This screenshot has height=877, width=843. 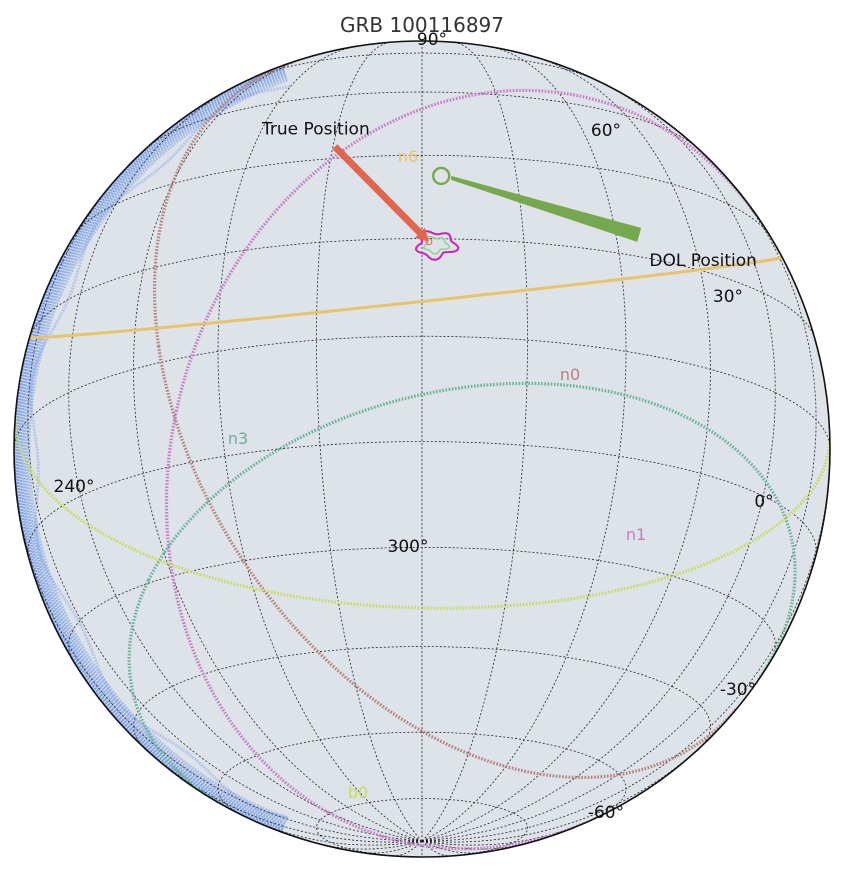 I want to click on true-position-arrowhead, so click(x=421, y=234).